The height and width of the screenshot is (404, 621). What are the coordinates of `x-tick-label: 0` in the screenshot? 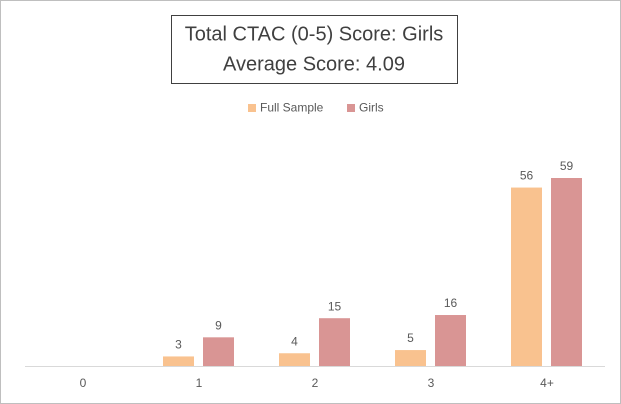 It's located at (83, 383).